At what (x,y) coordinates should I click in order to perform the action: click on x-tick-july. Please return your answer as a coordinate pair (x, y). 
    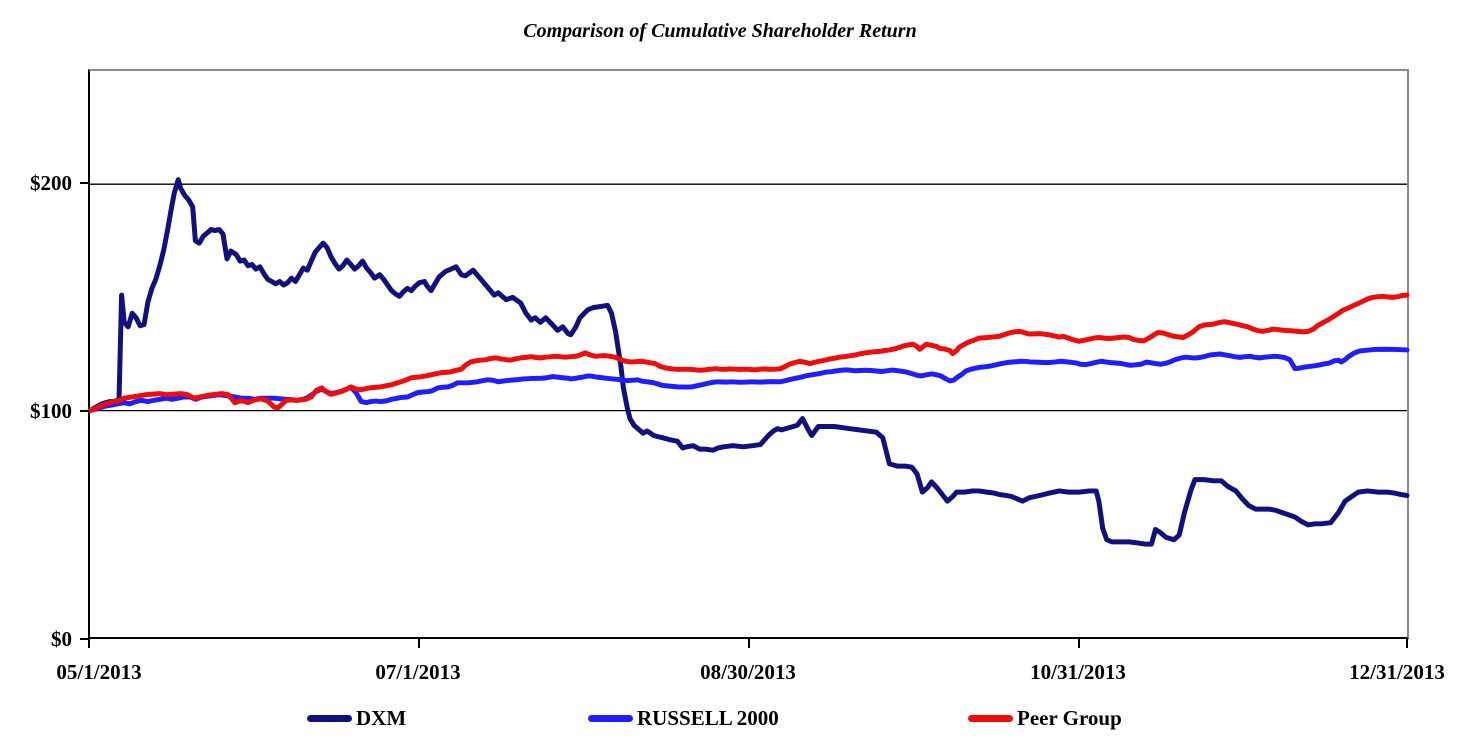
    Looking at the image, I should click on (419, 643).